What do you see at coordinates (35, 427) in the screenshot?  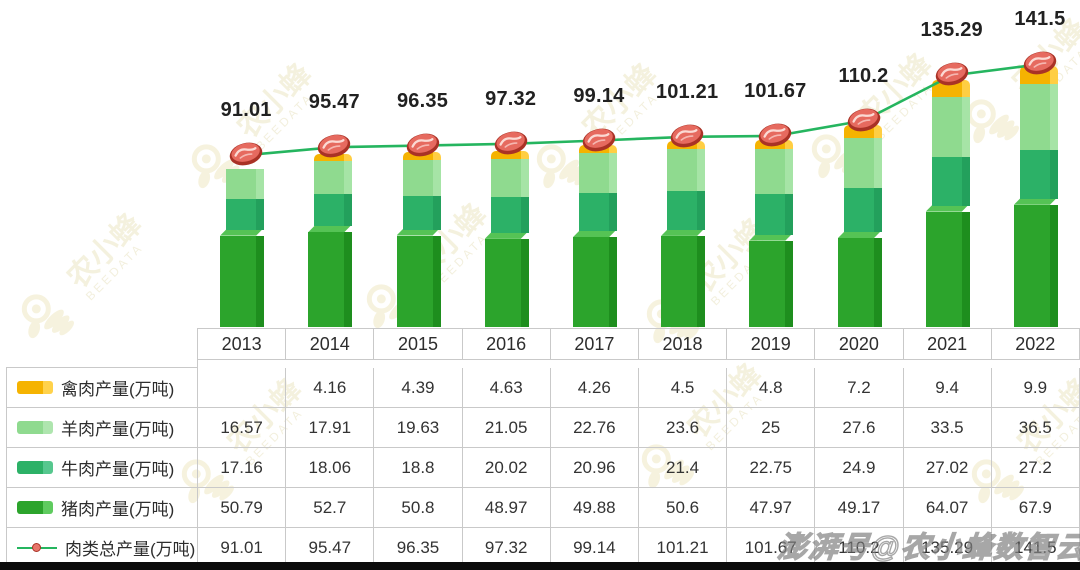 I see `legend-swatch-mutton` at bounding box center [35, 427].